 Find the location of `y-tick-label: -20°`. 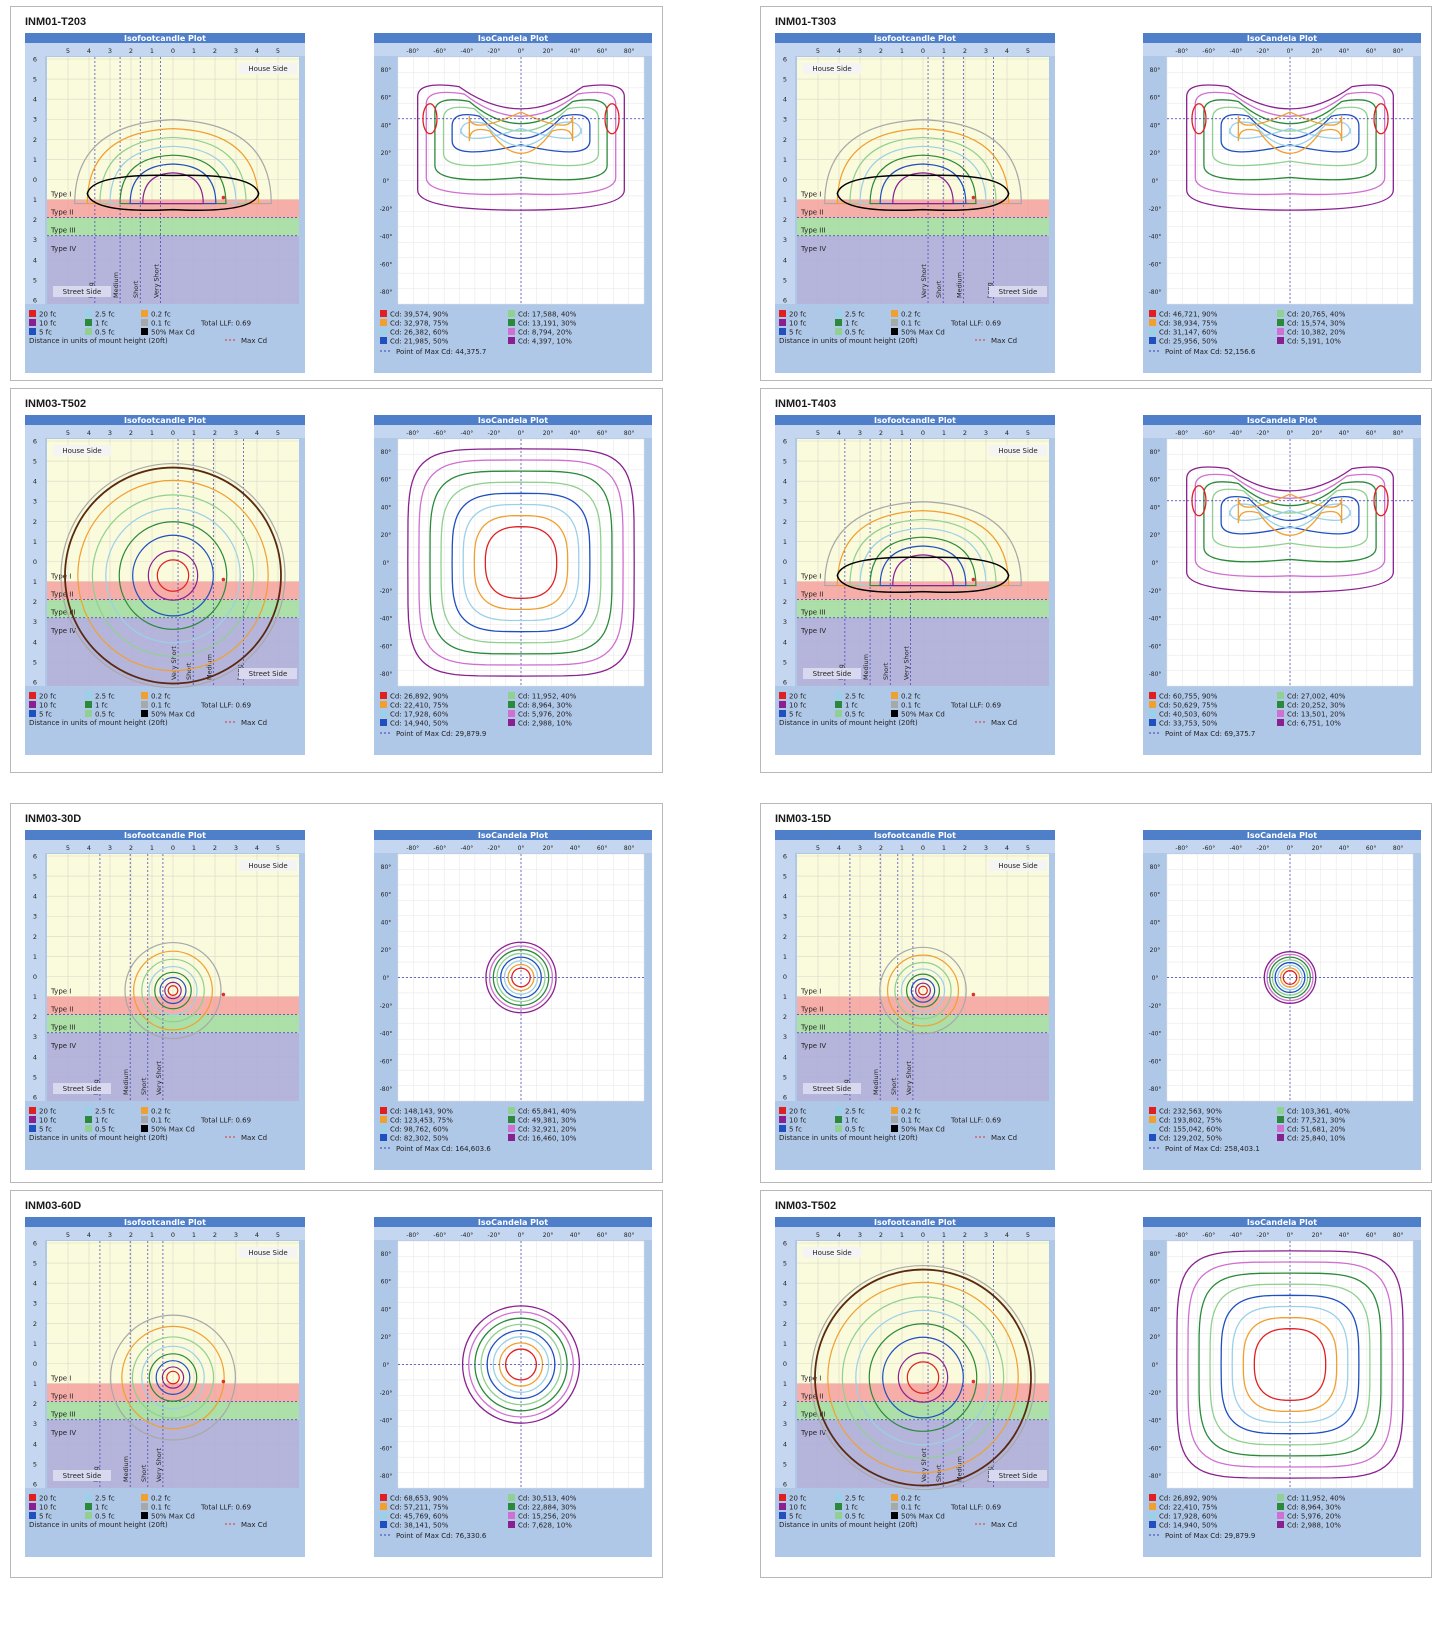

y-tick-label: -20° is located at coordinates (1155, 591).